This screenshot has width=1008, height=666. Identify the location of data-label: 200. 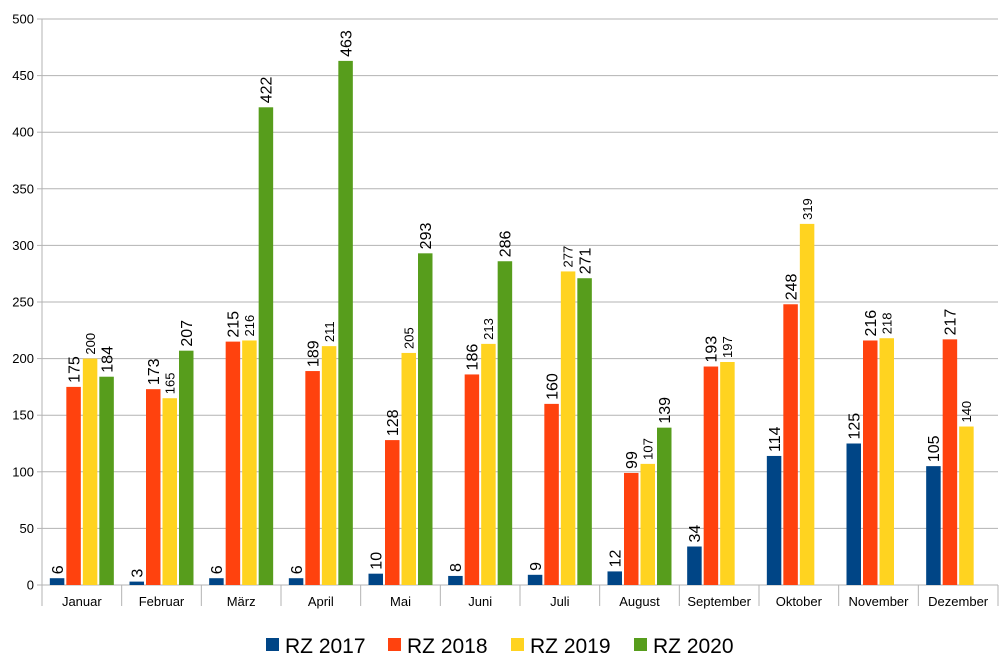
(90, 344).